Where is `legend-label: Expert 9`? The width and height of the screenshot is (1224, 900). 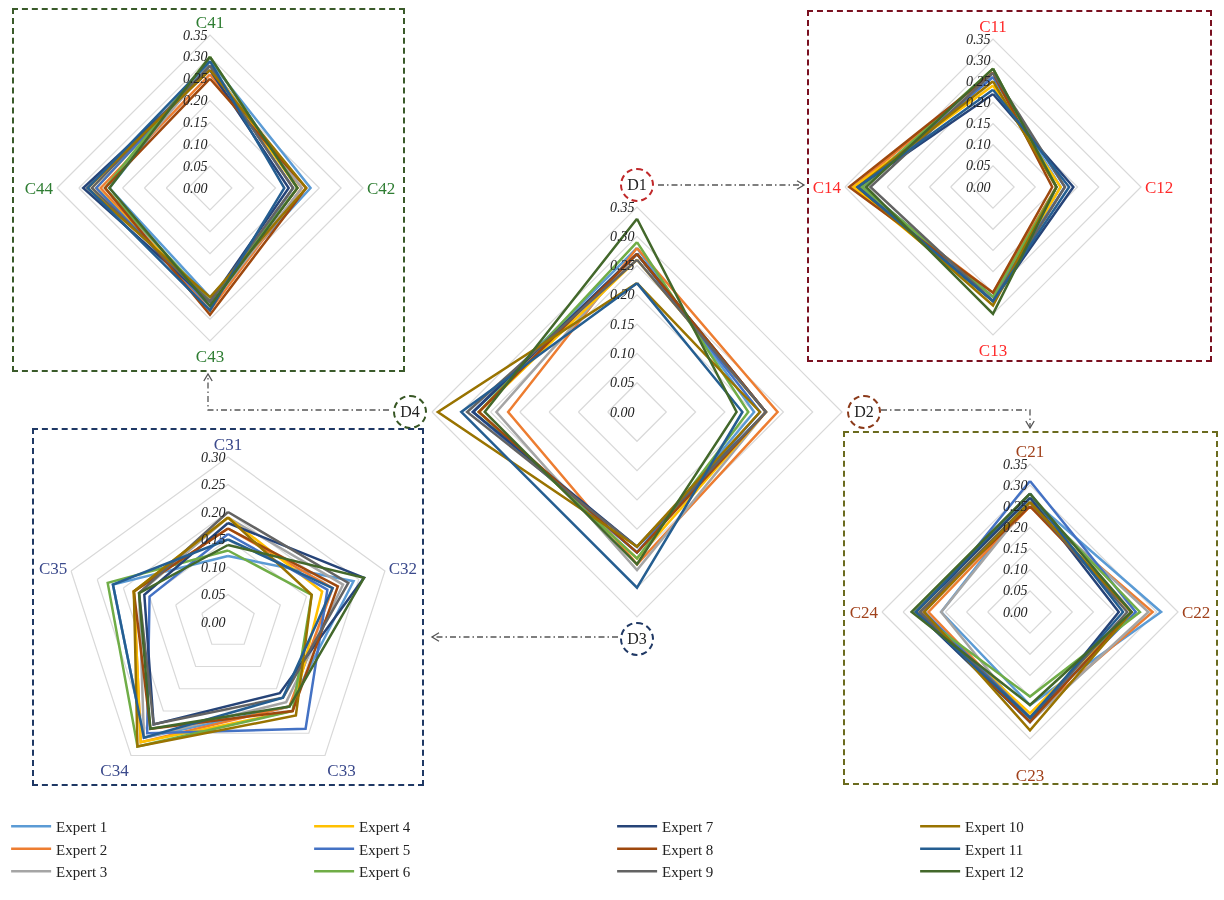
legend-label: Expert 9 is located at coordinates (688, 872).